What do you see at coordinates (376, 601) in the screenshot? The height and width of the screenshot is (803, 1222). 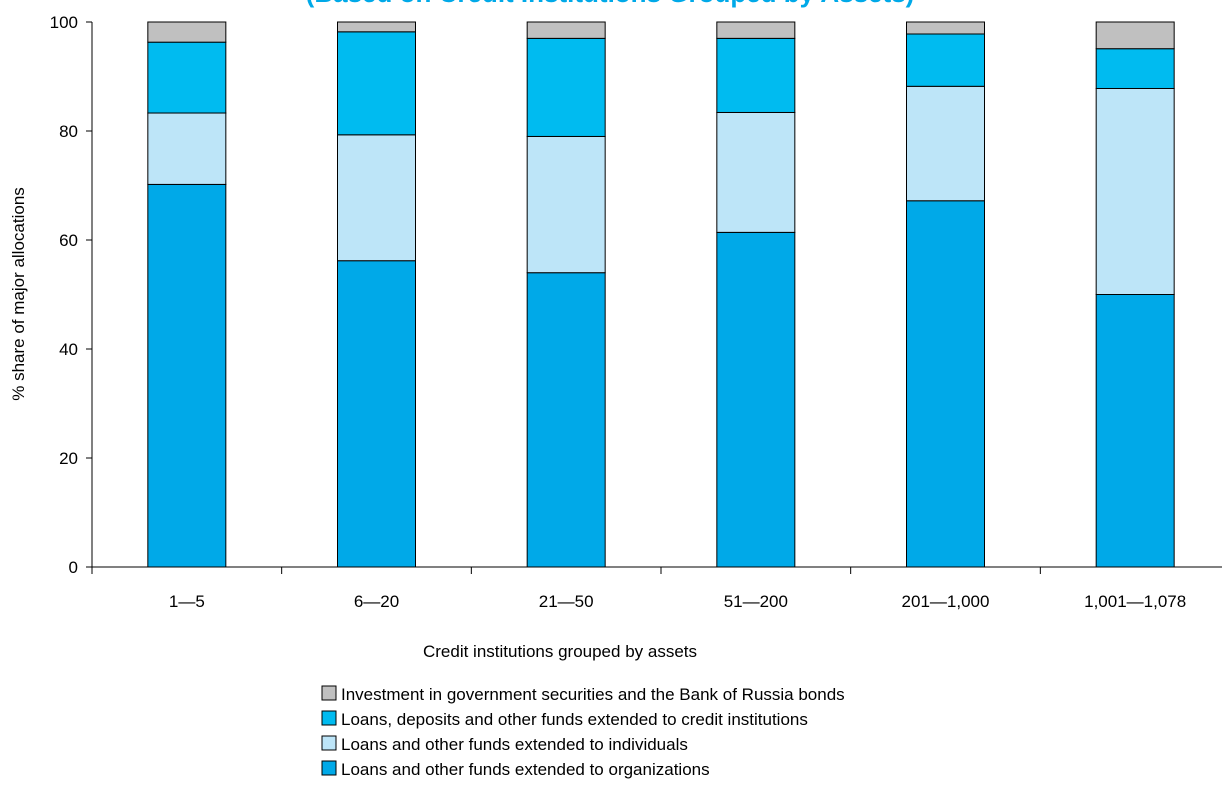 I see `x-tick-label: 6—20` at bounding box center [376, 601].